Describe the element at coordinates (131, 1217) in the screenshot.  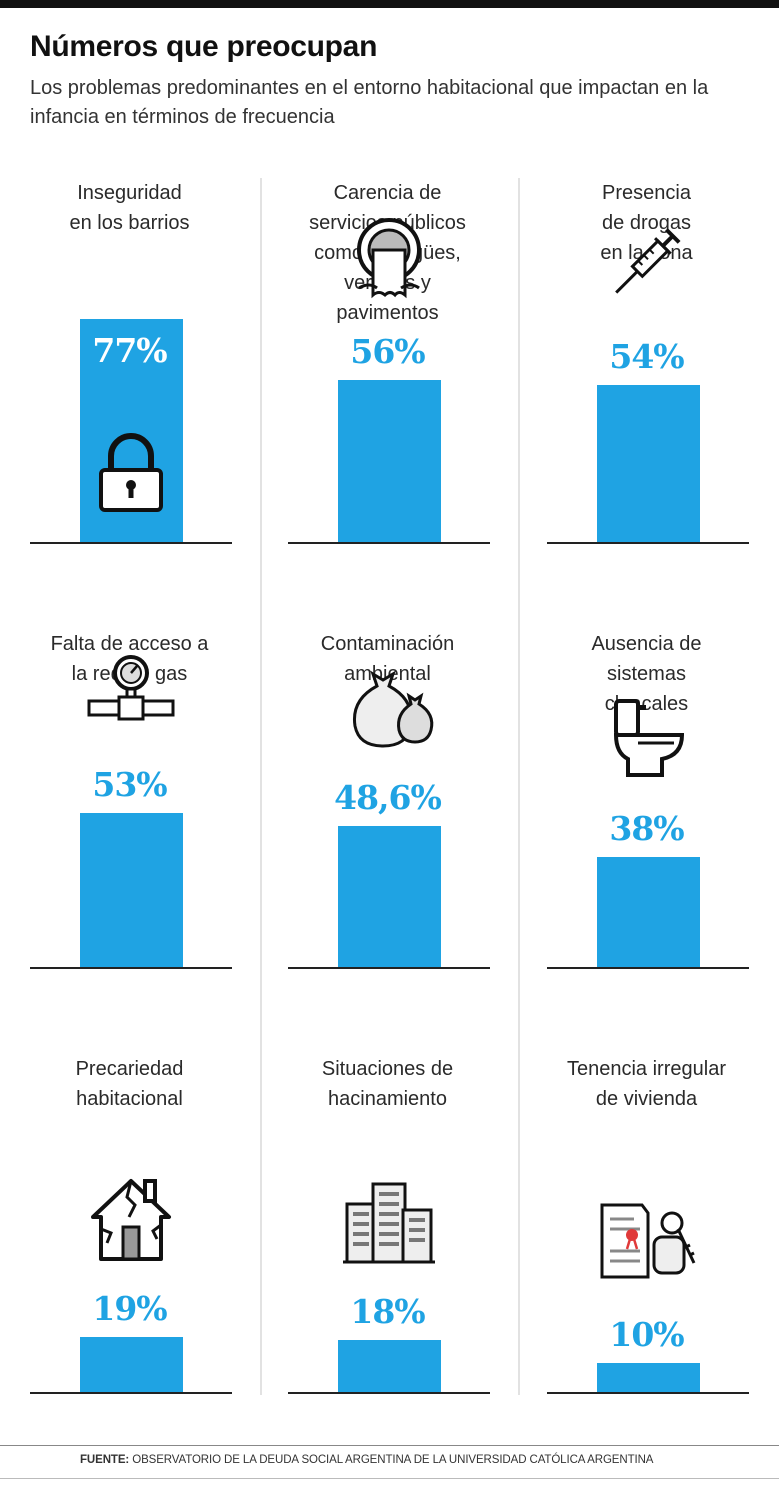
I see `cracked-house-icon` at that location.